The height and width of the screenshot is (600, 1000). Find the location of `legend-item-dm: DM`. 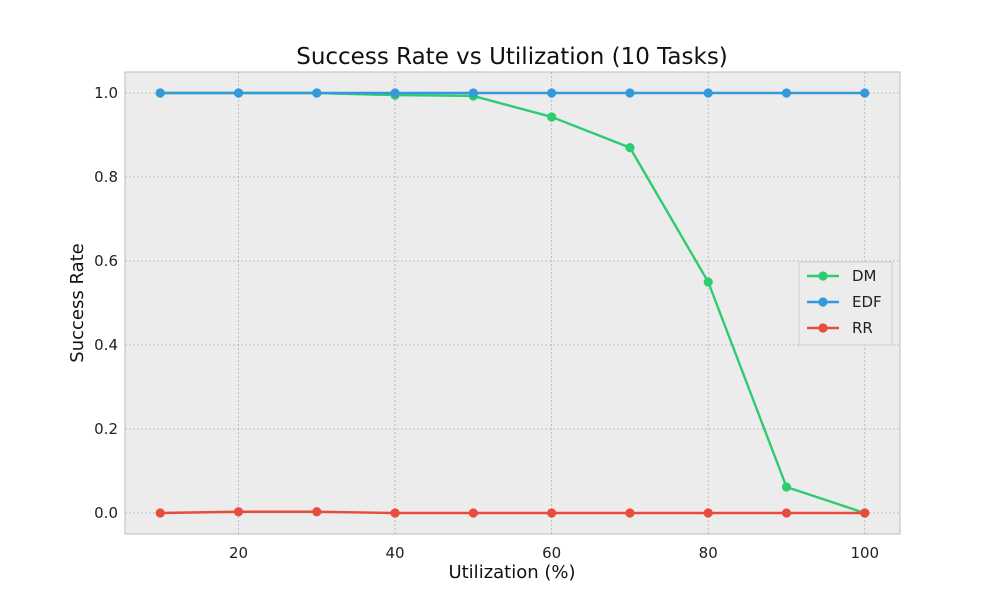

legend-item-dm: DM is located at coordinates (842, 276).